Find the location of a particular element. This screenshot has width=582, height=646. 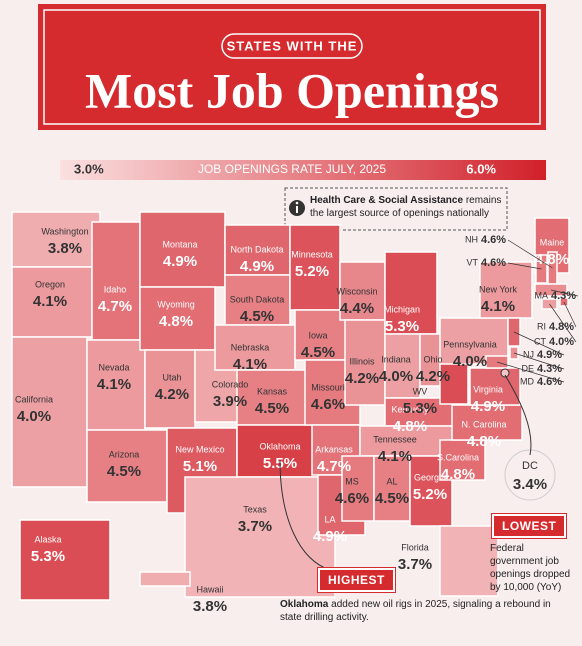

dc-marker is located at coordinates (505, 373).